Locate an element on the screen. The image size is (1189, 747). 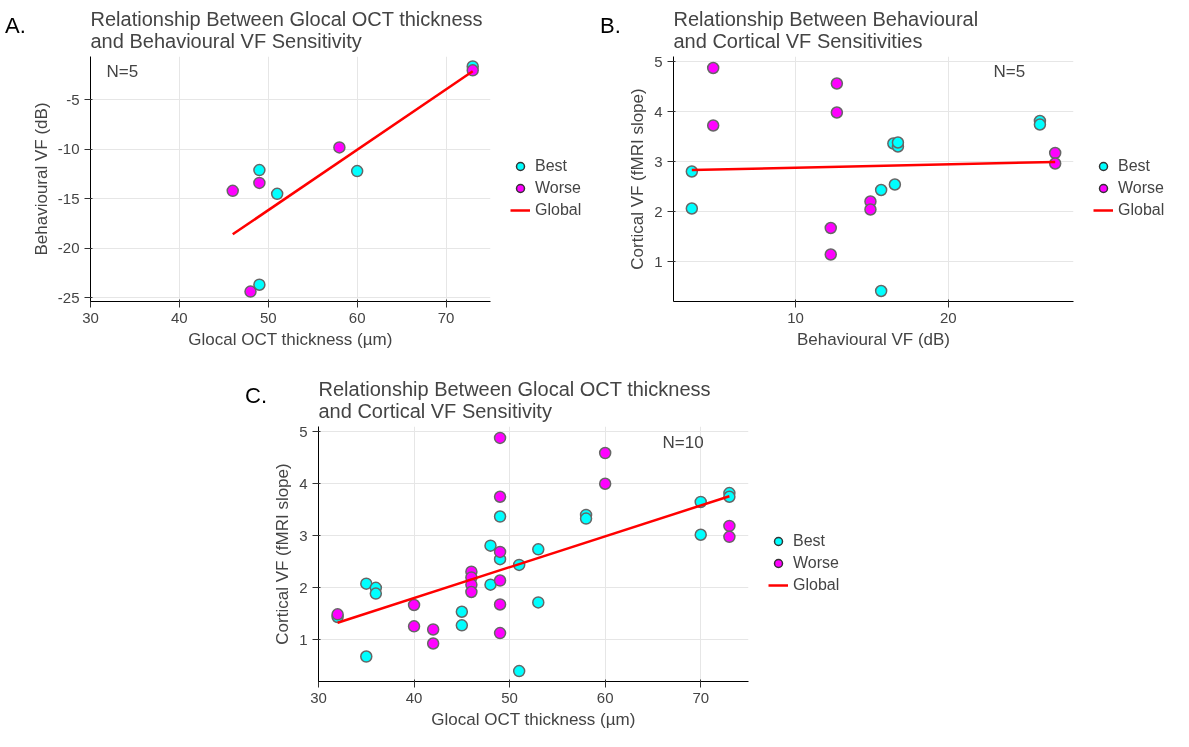
y-tick-label: -5 is located at coordinates (73, 99).